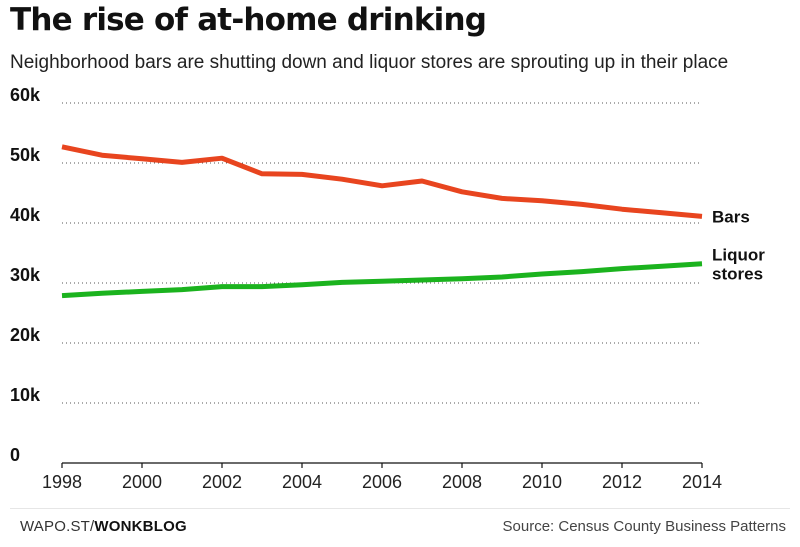 This screenshot has width=800, height=547. I want to click on x-tick-label: 1998, so click(62, 482).